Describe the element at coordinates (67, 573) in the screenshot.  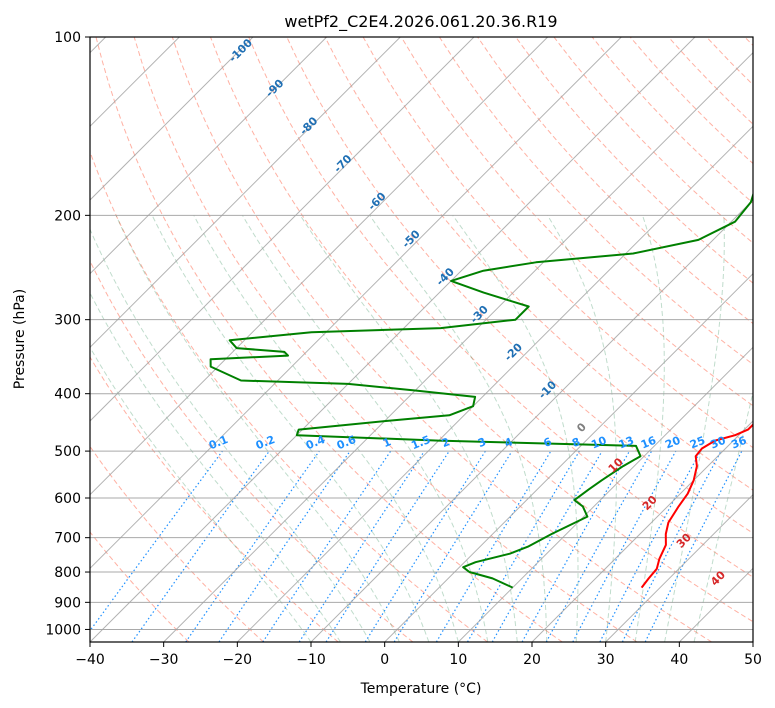
I see `y-tick-label: 800` at that location.